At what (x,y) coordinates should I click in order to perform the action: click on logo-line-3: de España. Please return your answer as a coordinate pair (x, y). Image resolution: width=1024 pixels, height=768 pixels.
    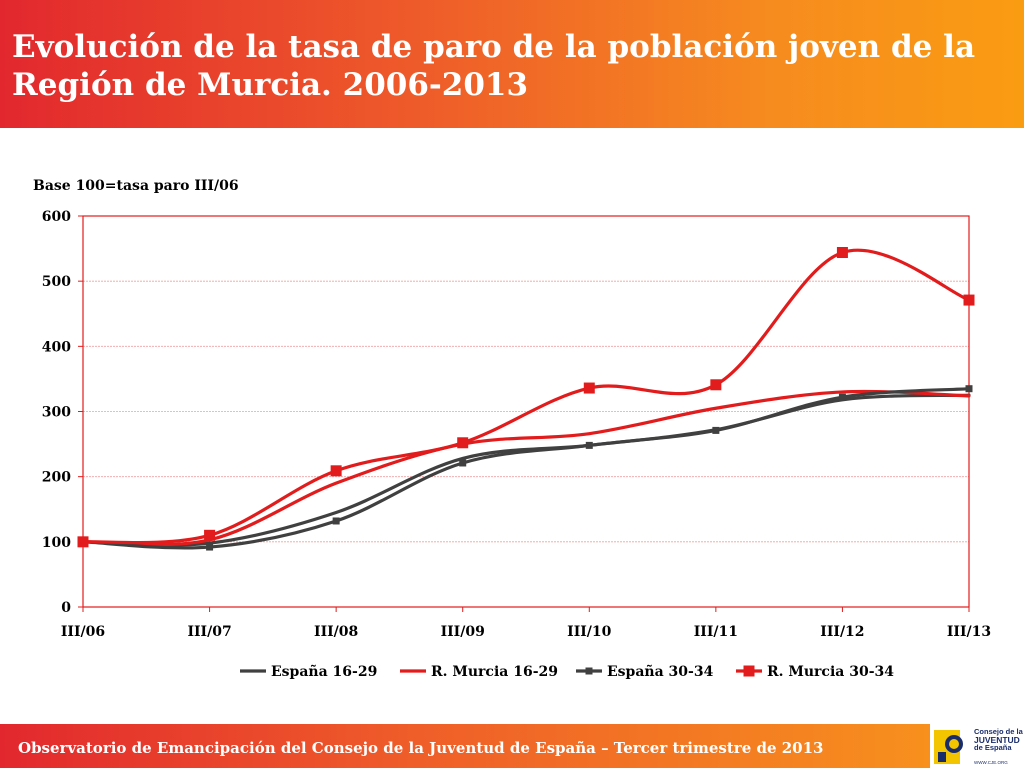
    Looking at the image, I should click on (993, 747).